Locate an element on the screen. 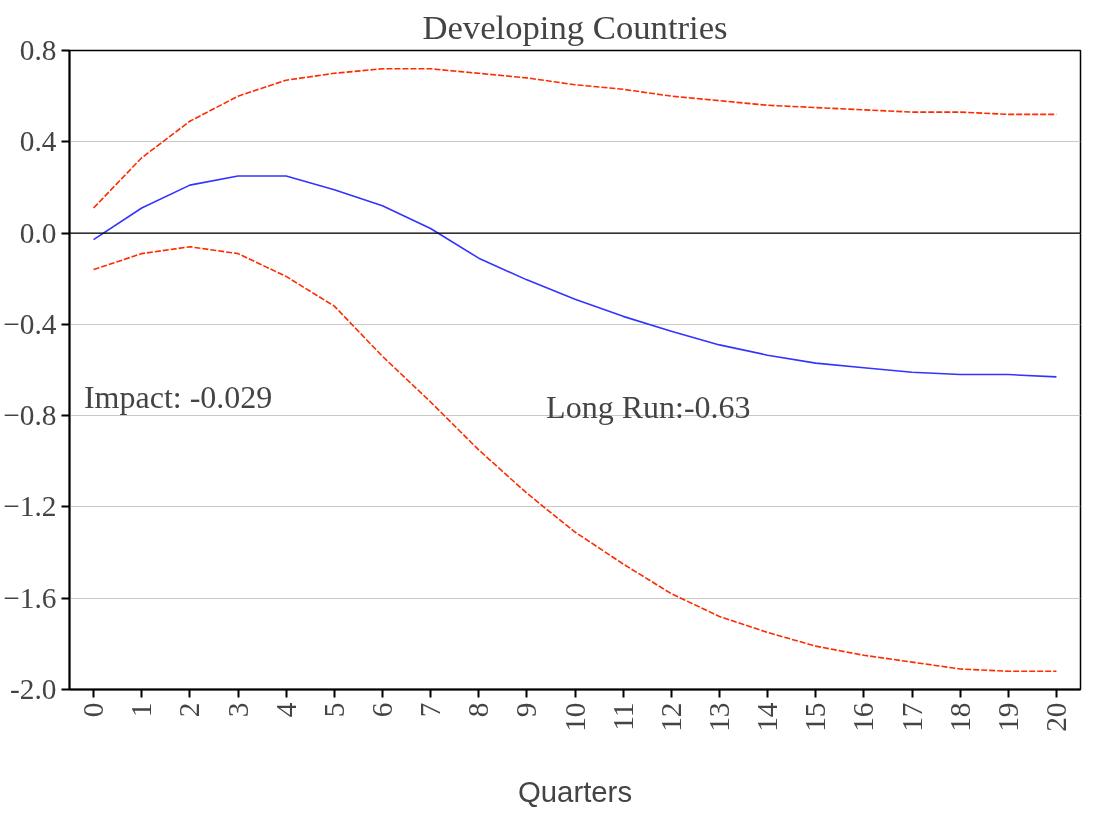 Image resolution: width=1112 pixels, height=822 pixels. x-tick-label: 5 is located at coordinates (333, 710).